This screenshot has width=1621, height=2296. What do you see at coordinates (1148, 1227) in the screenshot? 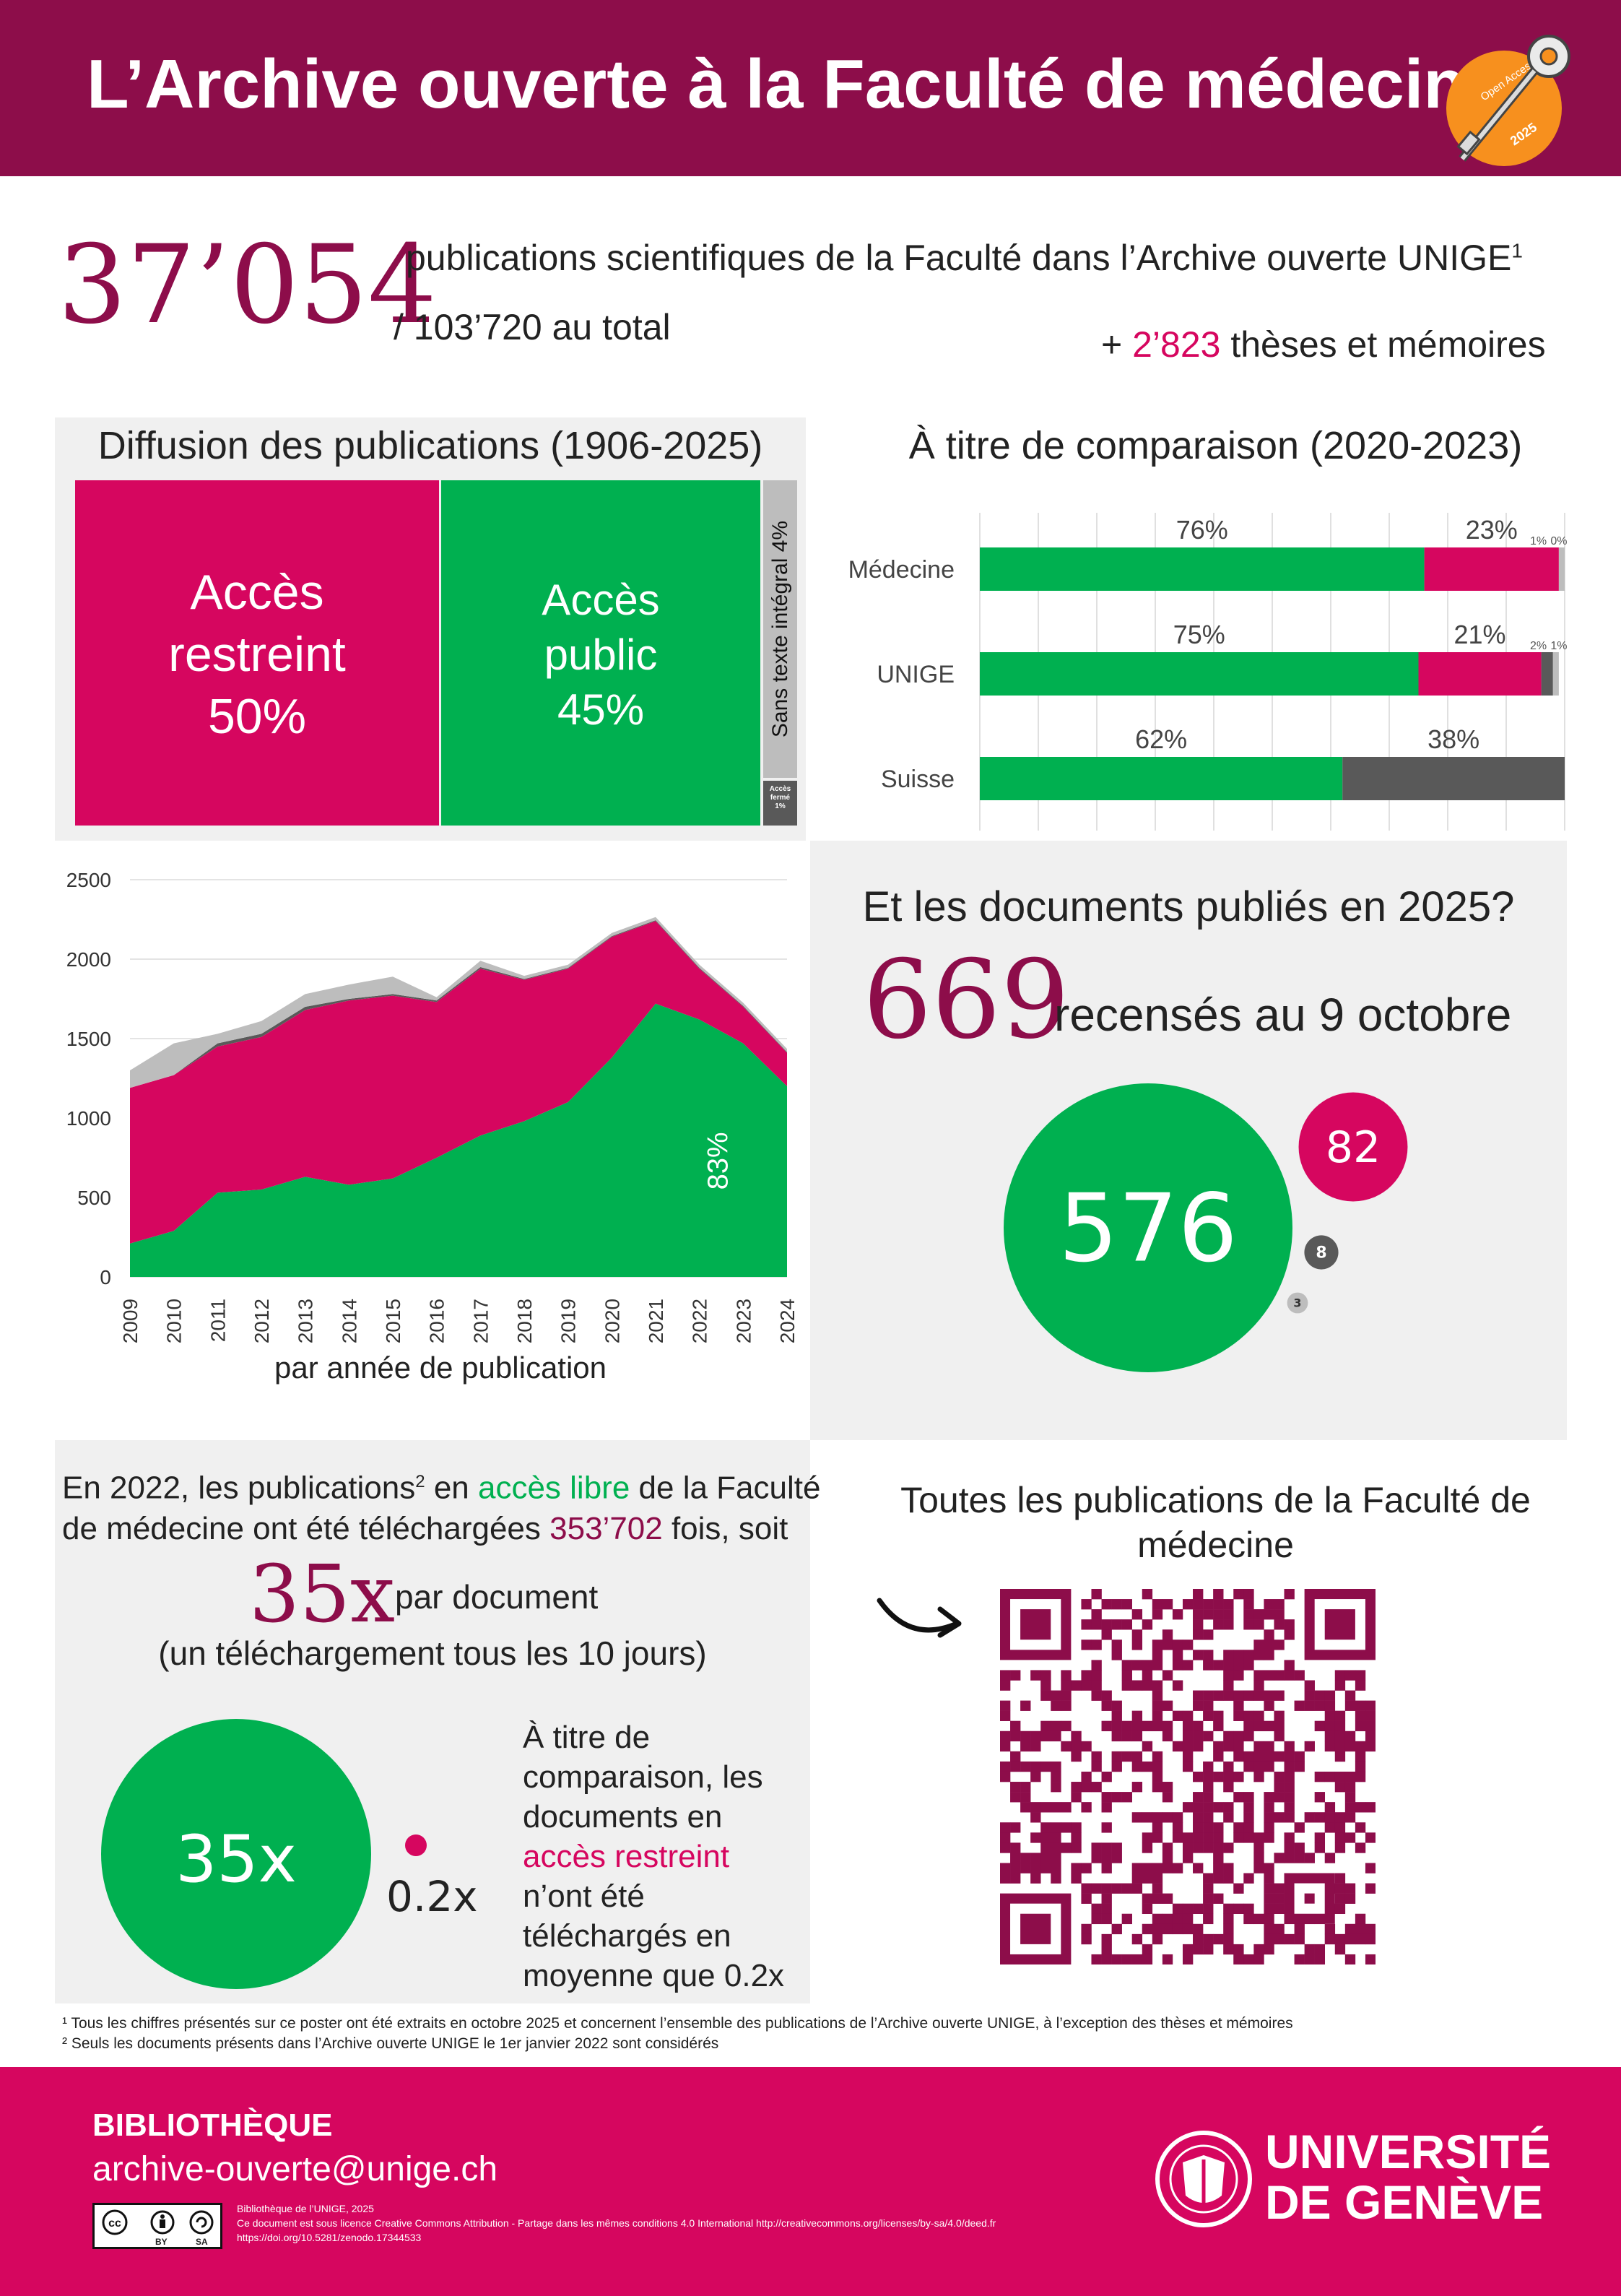
I see `bubble-public` at bounding box center [1148, 1227].